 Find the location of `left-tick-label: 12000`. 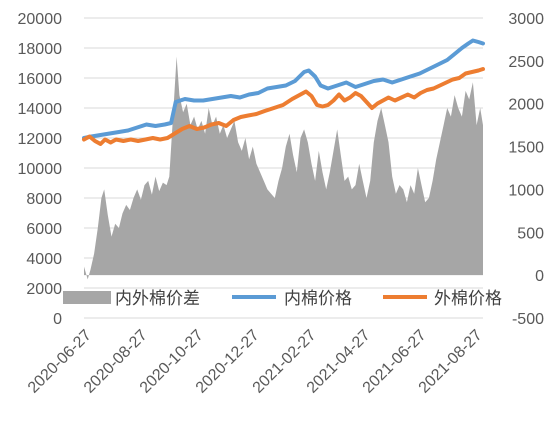

left-tick-label: 12000 is located at coordinates (40, 139).